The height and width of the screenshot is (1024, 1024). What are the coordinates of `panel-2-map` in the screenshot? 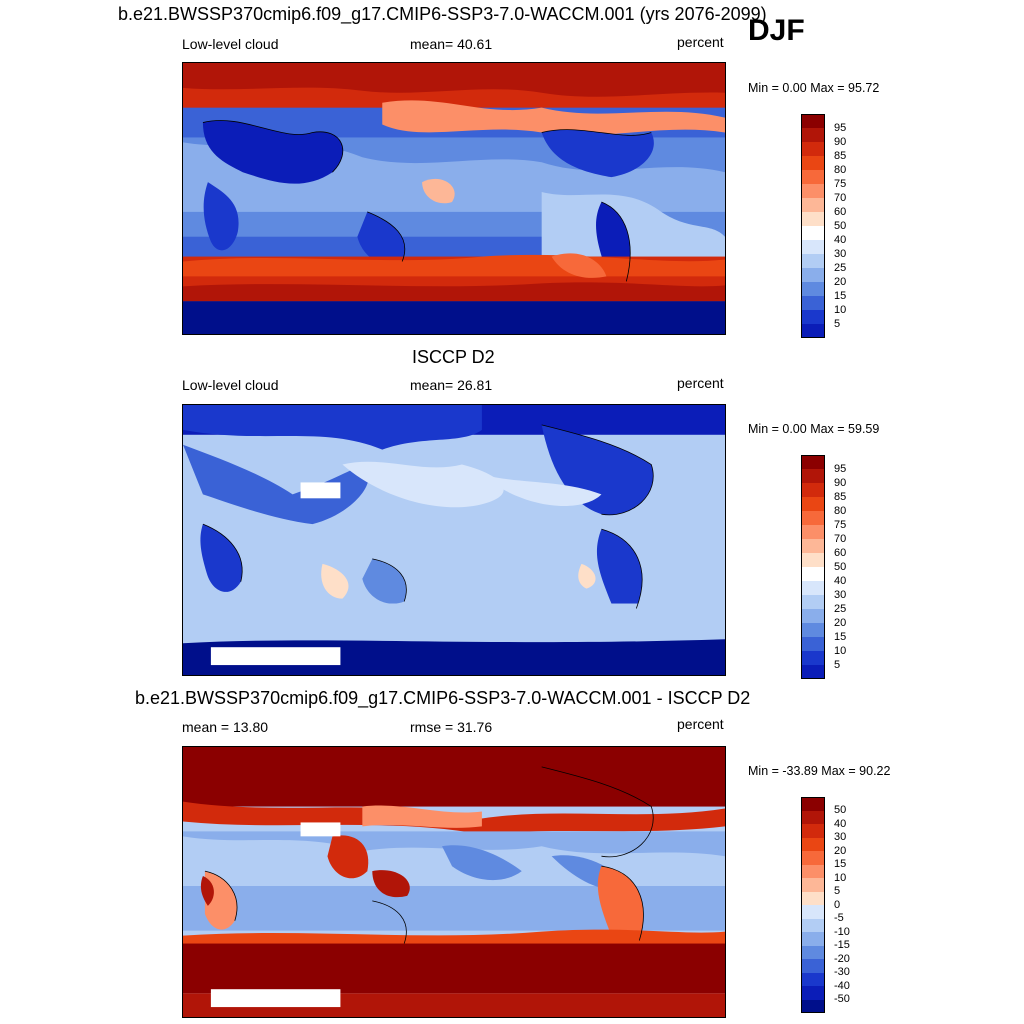 It's located at (454, 540).